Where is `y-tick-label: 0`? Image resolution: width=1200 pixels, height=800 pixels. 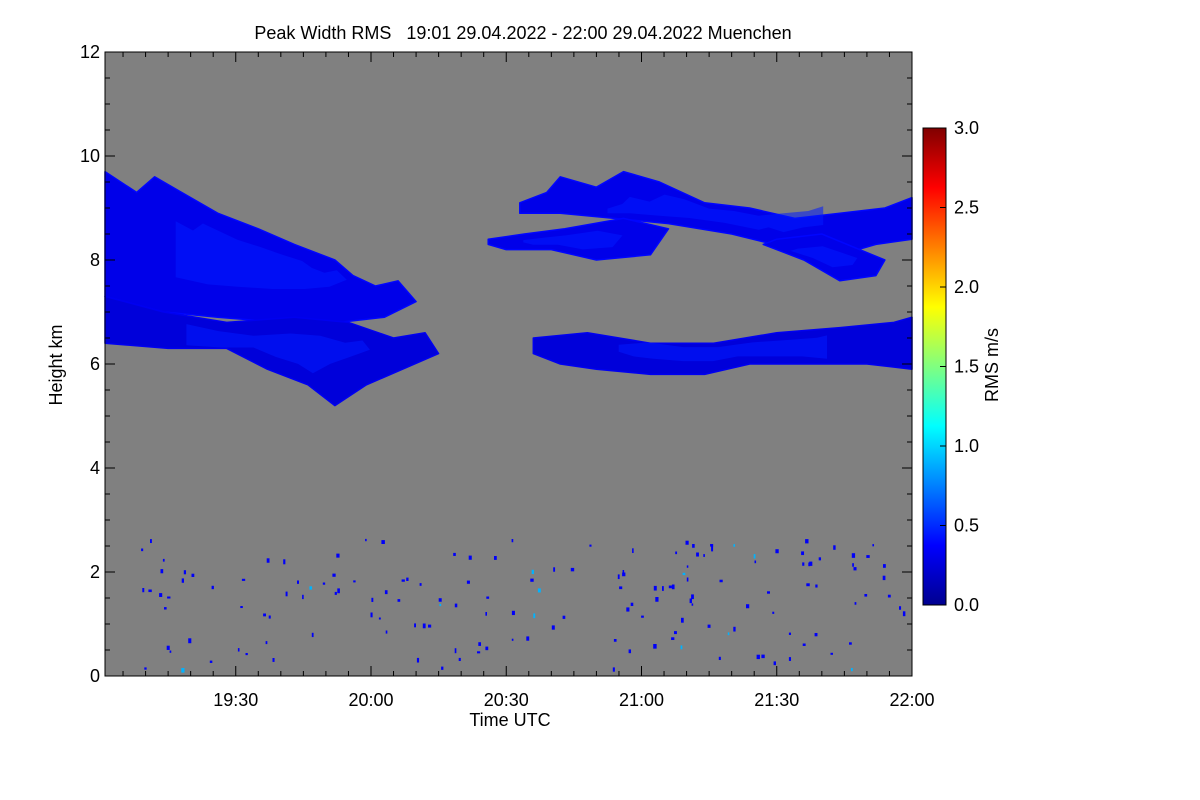 y-tick-label: 0 is located at coordinates (95, 676).